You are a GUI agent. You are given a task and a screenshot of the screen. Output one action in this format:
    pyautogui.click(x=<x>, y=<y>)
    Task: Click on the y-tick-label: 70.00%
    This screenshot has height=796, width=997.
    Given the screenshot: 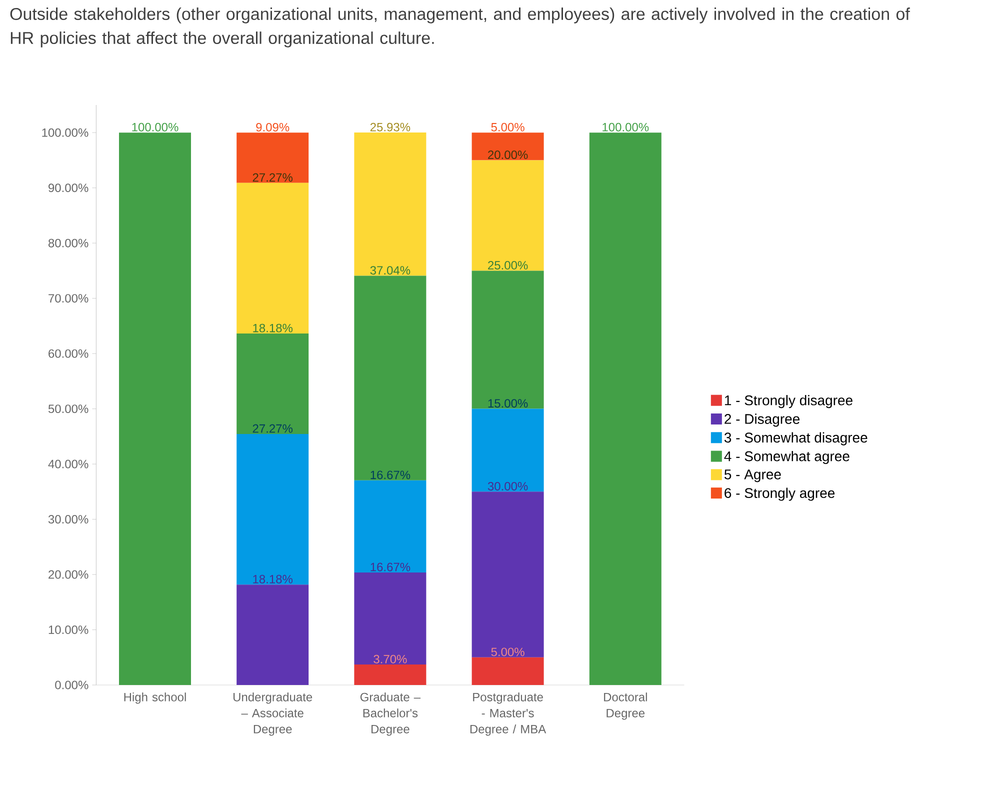 What is the action you would take?
    pyautogui.click(x=68, y=298)
    